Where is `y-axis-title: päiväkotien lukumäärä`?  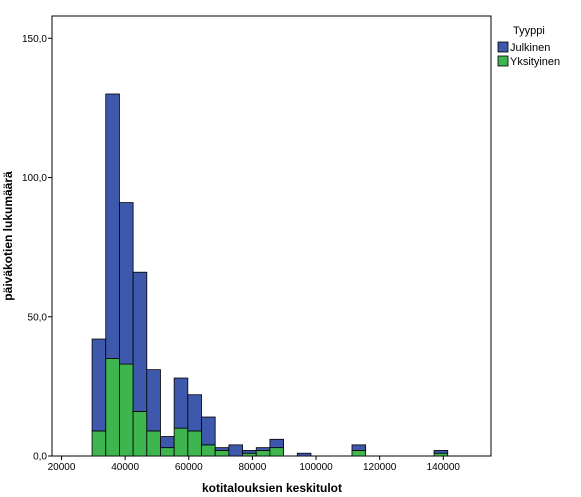
y-axis-title: päiväkotien lukumäärä is located at coordinates (8, 236).